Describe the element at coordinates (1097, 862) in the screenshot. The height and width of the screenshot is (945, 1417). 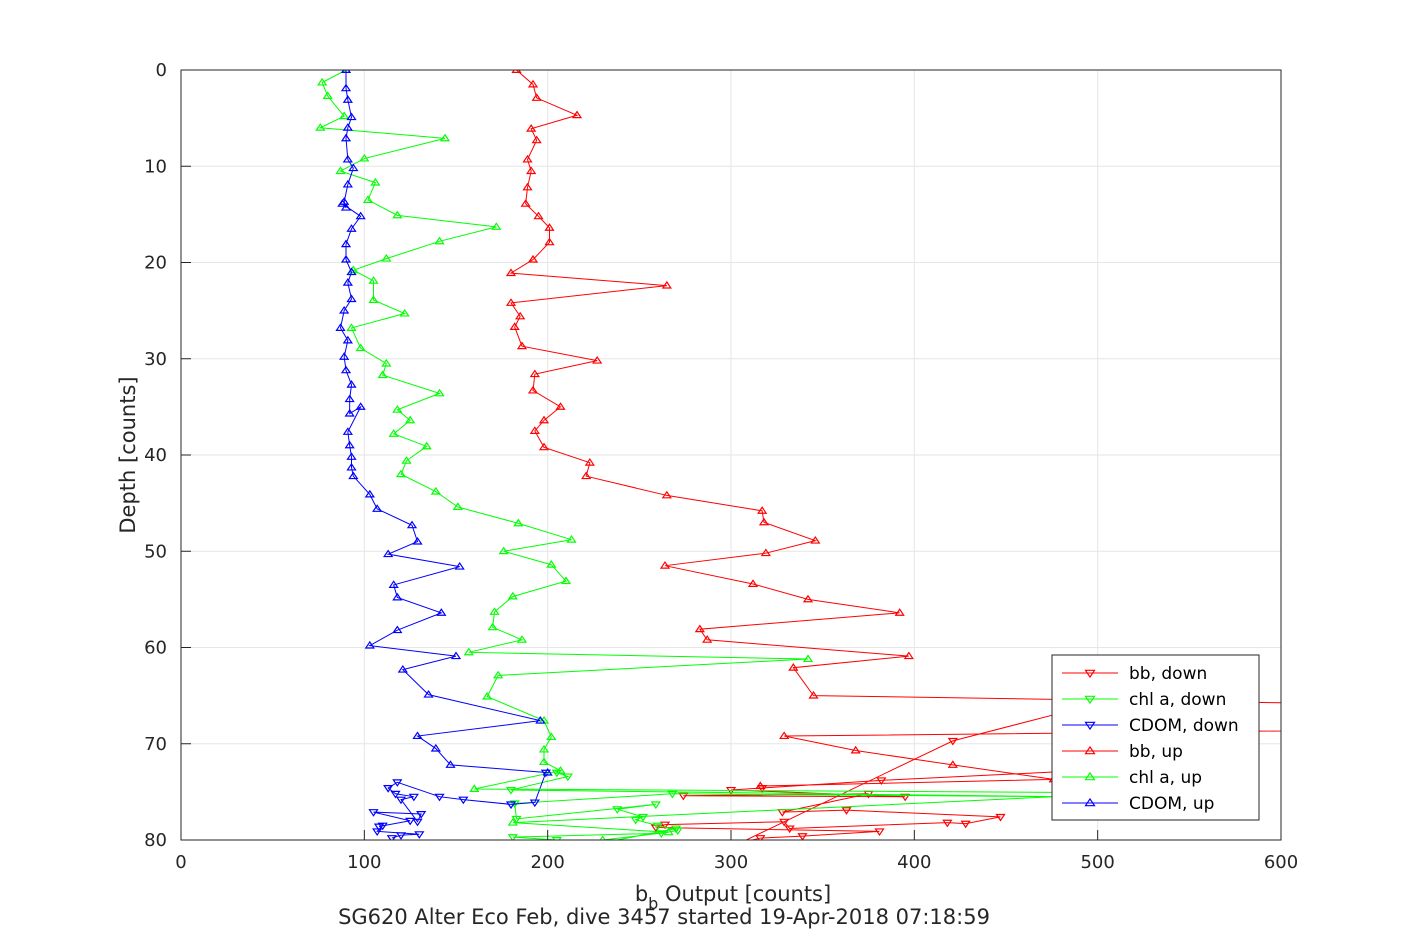
I see `x-tick-label: 500` at that location.